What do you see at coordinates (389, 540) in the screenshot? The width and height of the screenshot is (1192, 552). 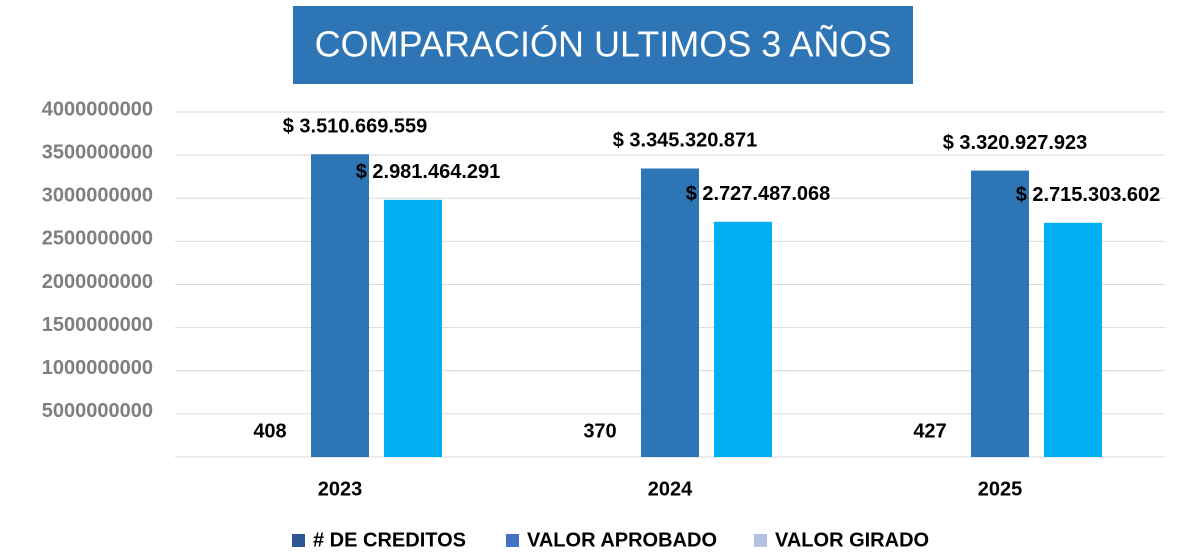 I see `legend-label: # DE CREDITOS` at bounding box center [389, 540].